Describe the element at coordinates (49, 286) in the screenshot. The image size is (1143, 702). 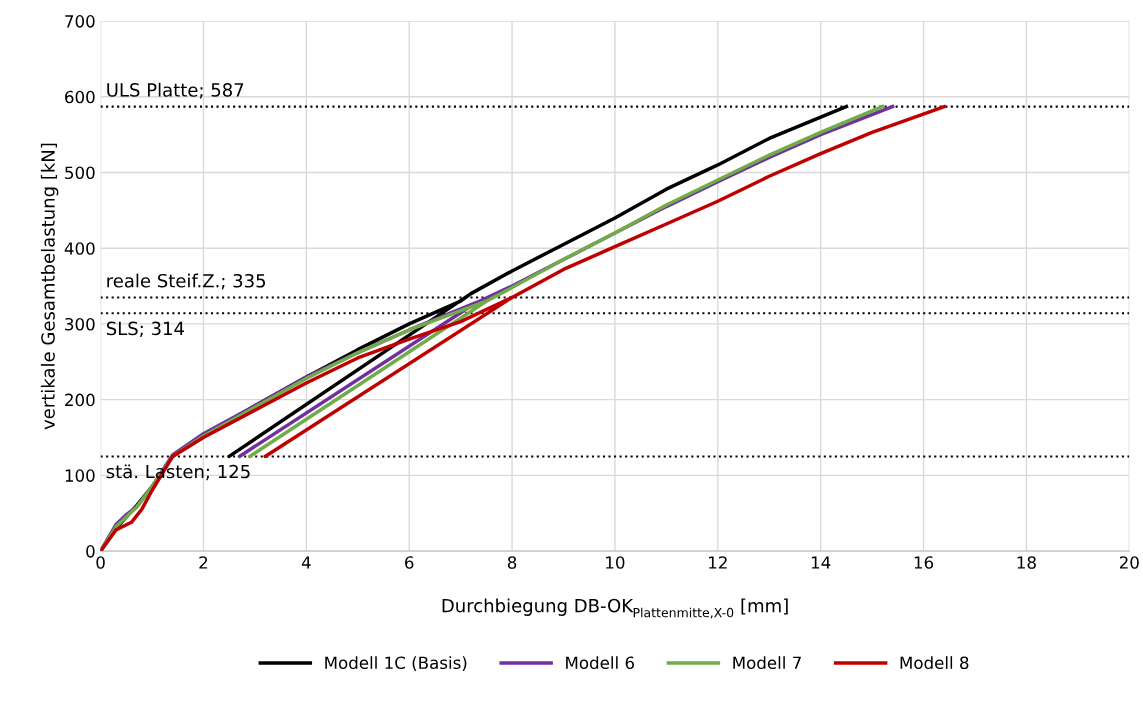
I see `y-axis-title: vertikale Gesamtbelastung [kN]` at that location.